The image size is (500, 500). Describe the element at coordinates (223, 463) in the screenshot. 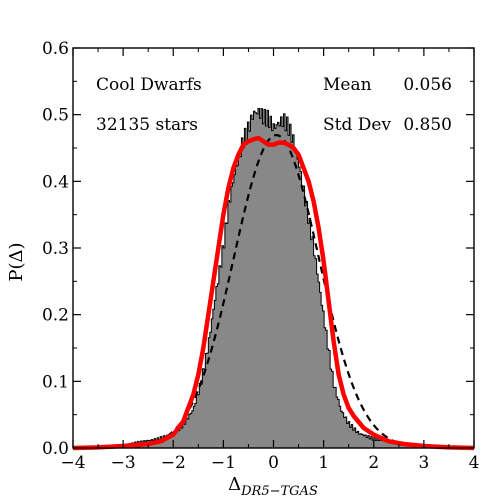

I see `x-tick-label: −1` at that location.